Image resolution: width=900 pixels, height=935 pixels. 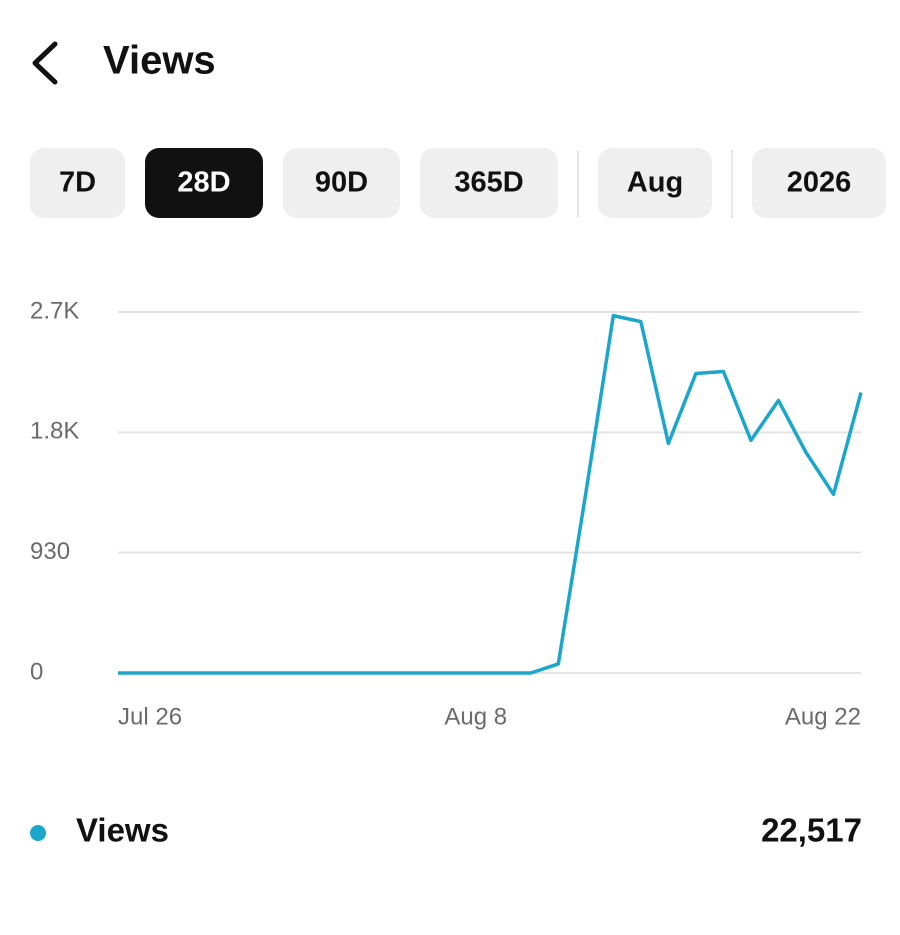 What do you see at coordinates (122, 830) in the screenshot?
I see `legend-label: Views` at bounding box center [122, 830].